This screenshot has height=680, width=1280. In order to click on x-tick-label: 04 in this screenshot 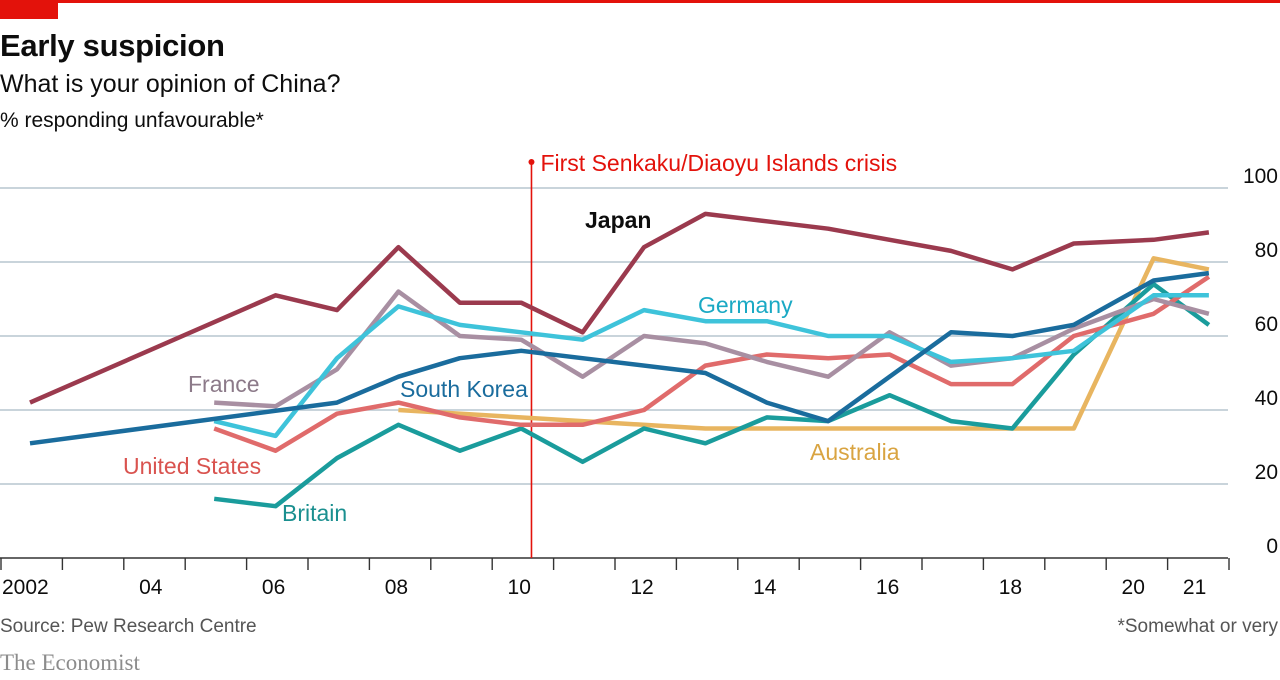, I will do `click(151, 587)`.